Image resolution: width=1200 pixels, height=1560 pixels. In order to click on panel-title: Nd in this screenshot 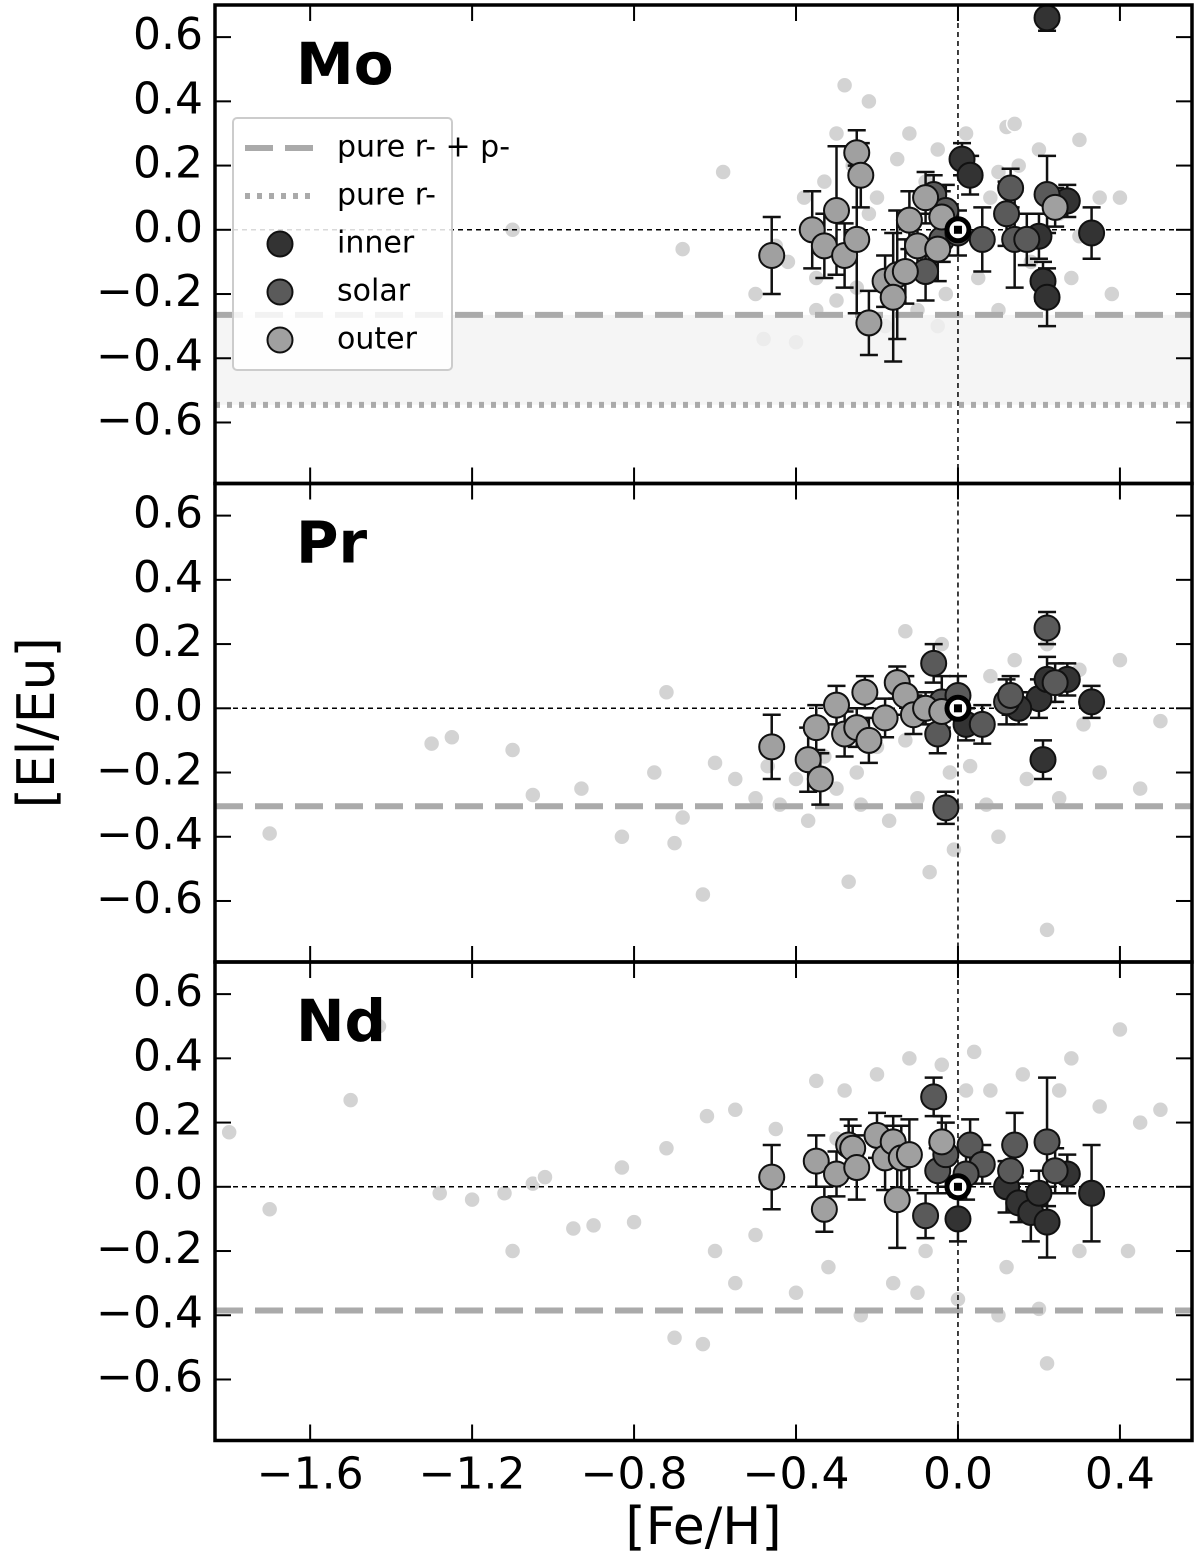, I will do `click(341, 1021)`.